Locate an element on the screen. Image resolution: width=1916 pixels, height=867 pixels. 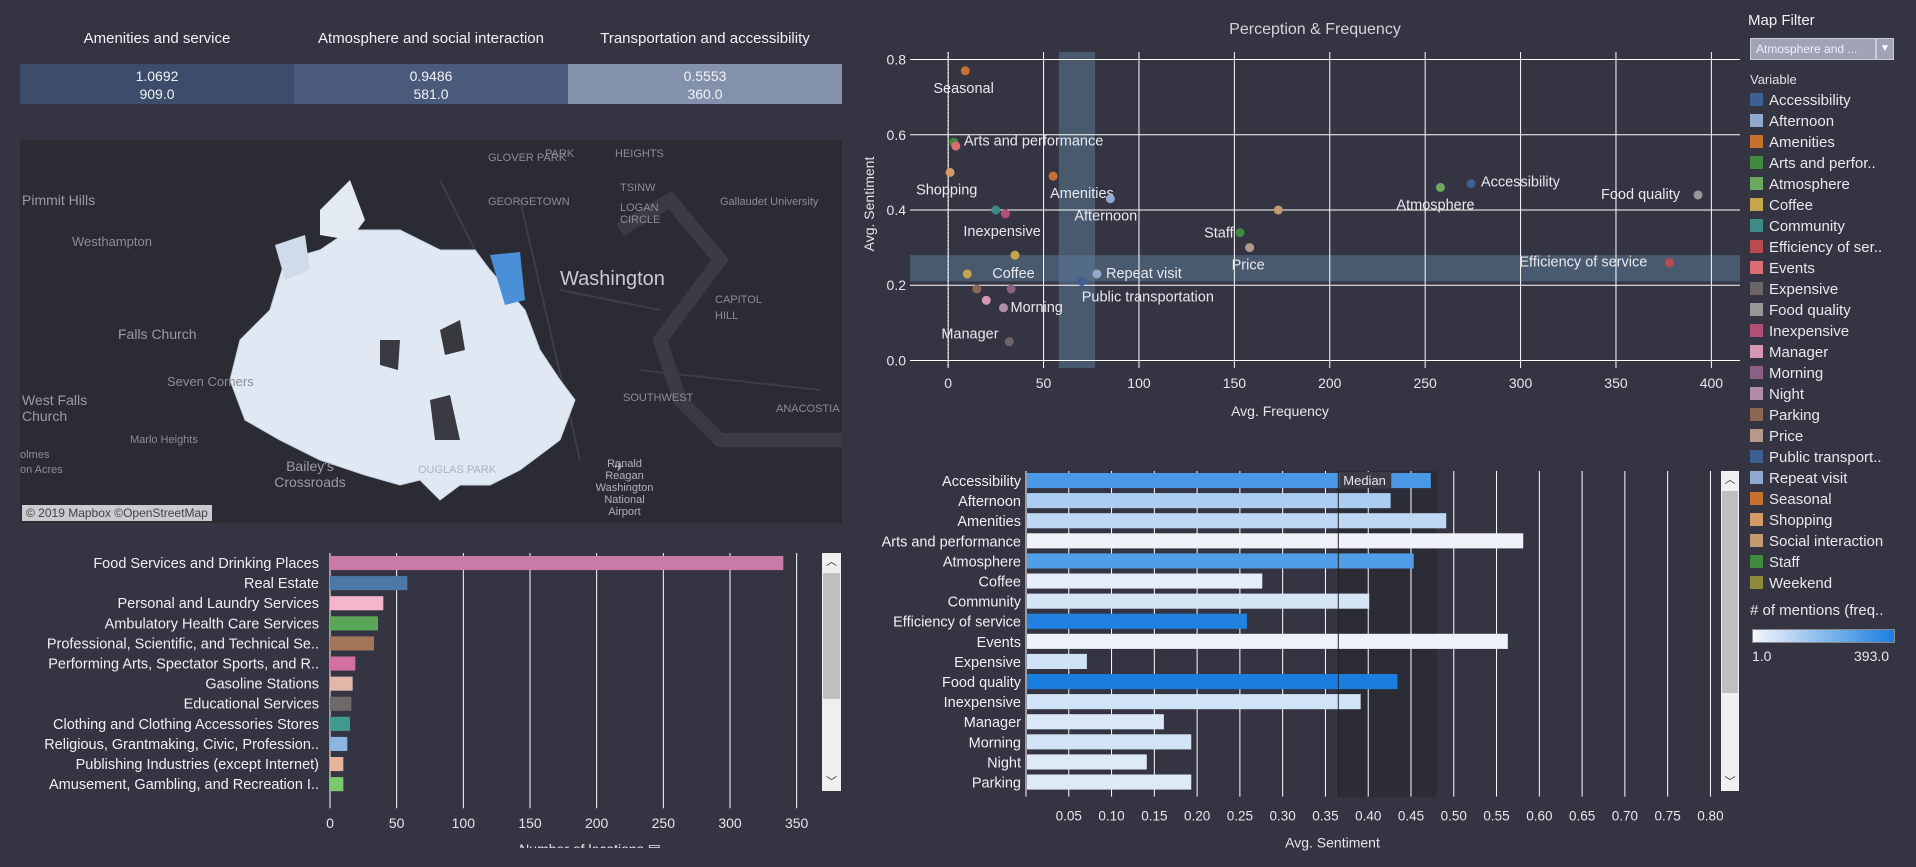
category-label: Community is located at coordinates (985, 603).